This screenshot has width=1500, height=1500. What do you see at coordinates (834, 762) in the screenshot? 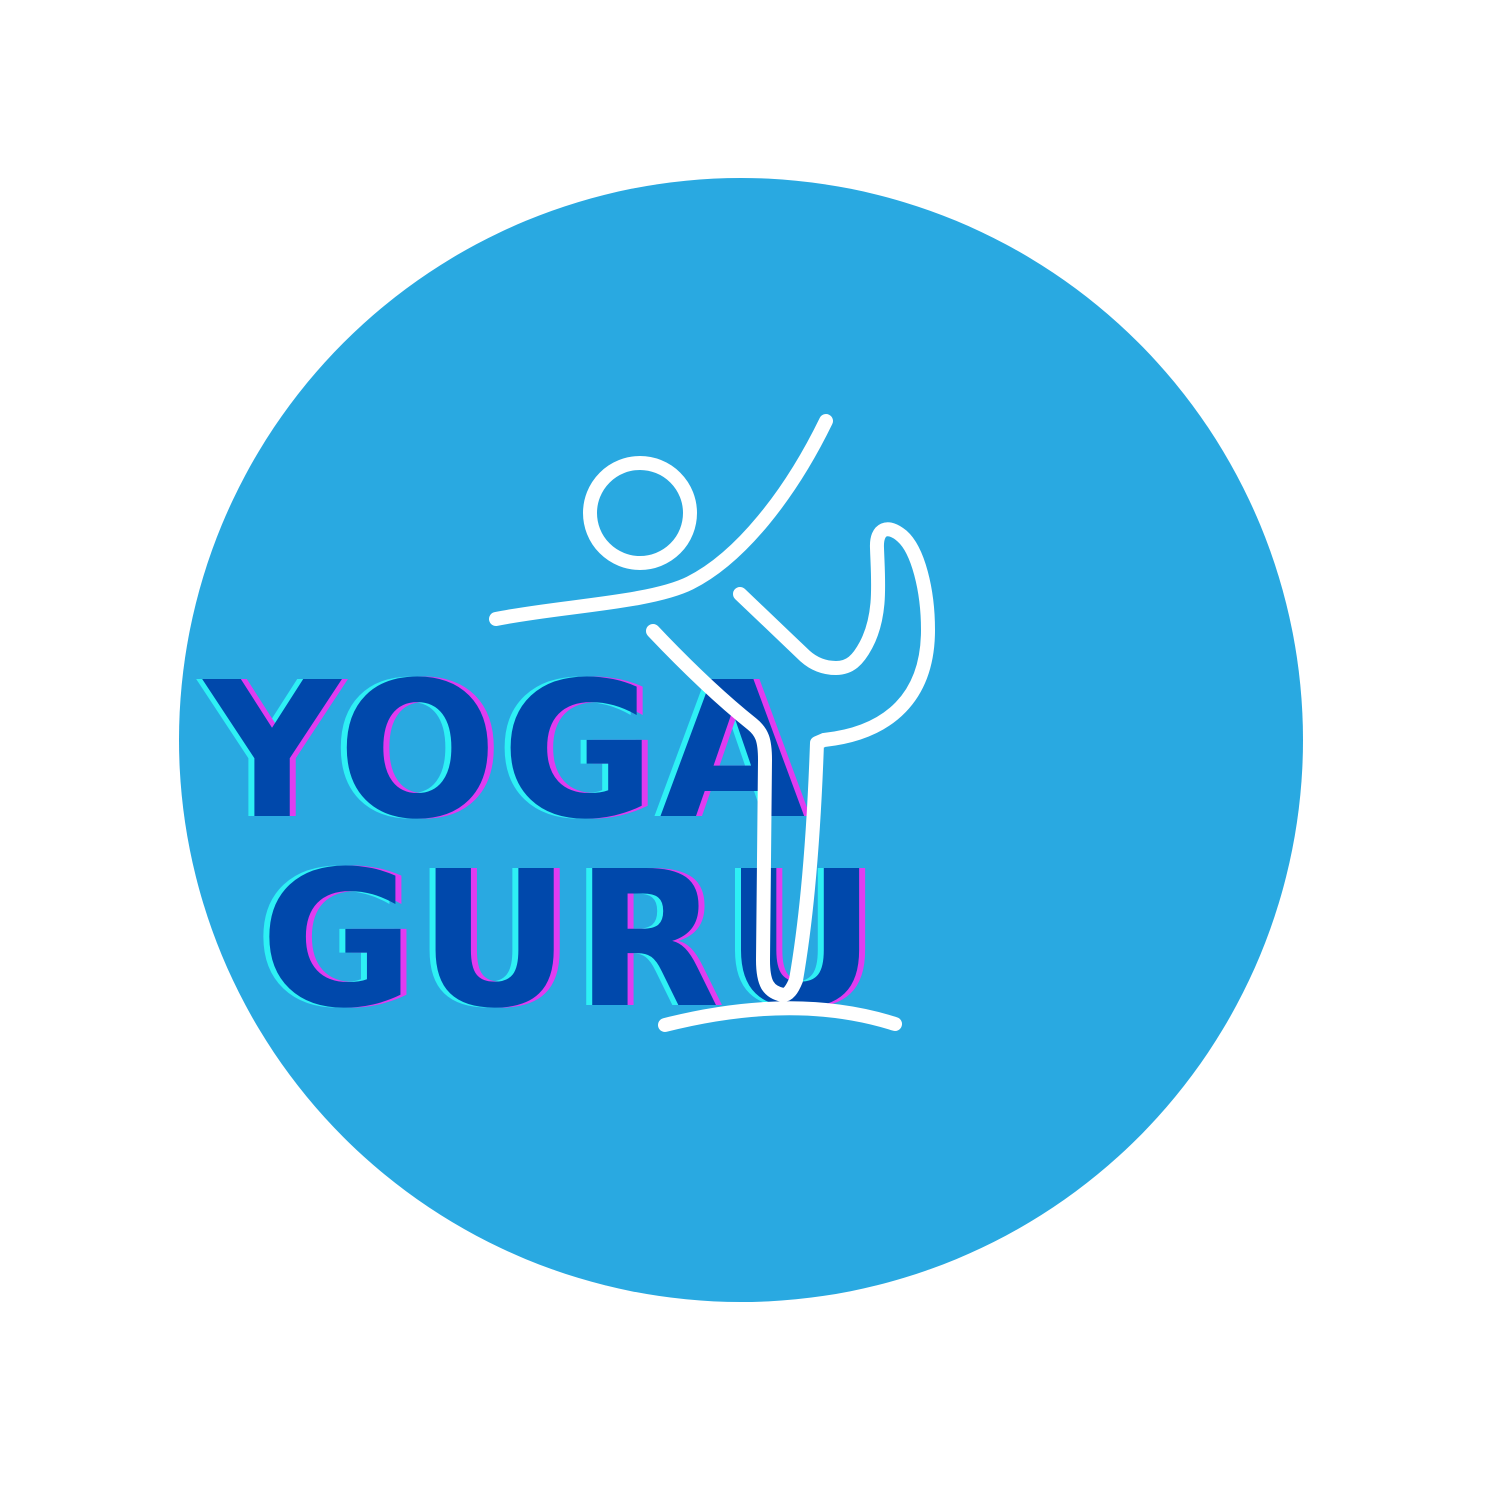
I see `figure-leg-loop` at bounding box center [834, 762].